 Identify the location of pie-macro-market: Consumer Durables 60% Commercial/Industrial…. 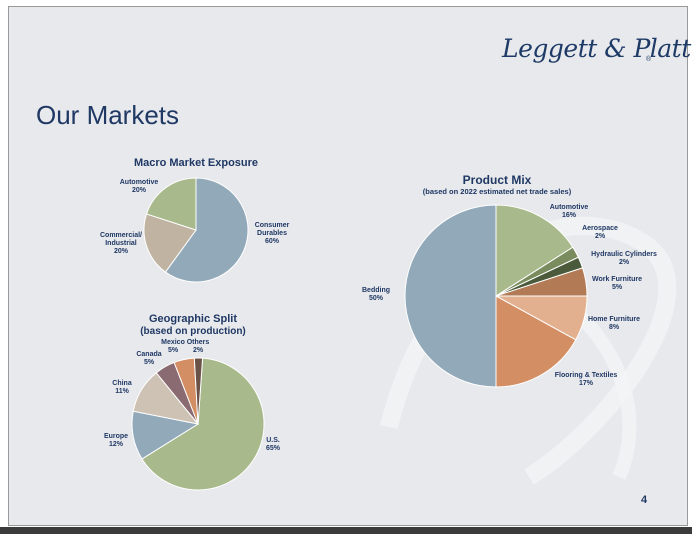
(195, 230).